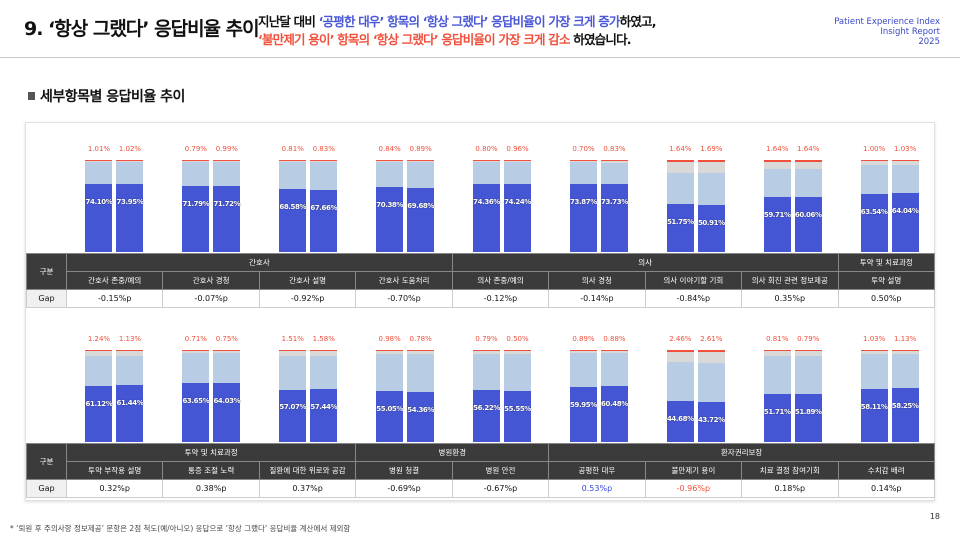  Describe the element at coordinates (693, 280) in the screenshot. I see `item-header: 의사 이야기할 기회` at that location.